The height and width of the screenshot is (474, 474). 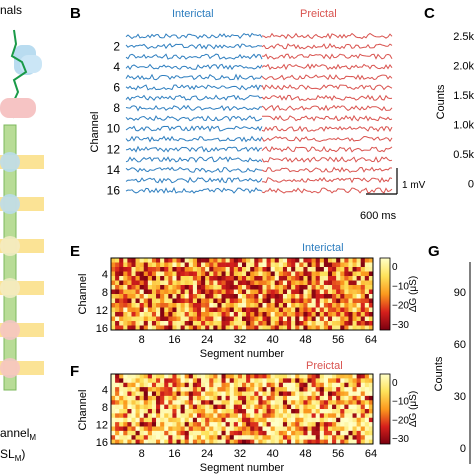 What do you see at coordinates (194, 190) in the screenshot?
I see `interictal-trace` at bounding box center [194, 190].